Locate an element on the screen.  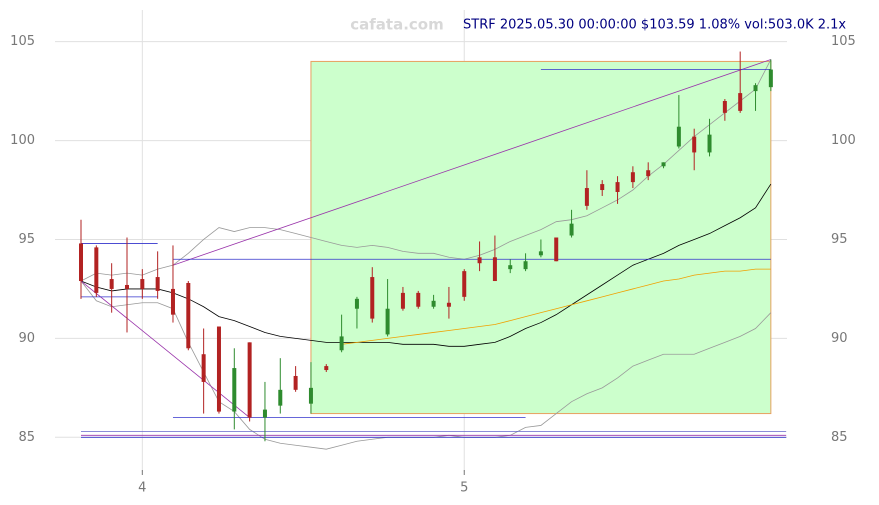
y-tick-label: 100 is located at coordinates (22, 140).